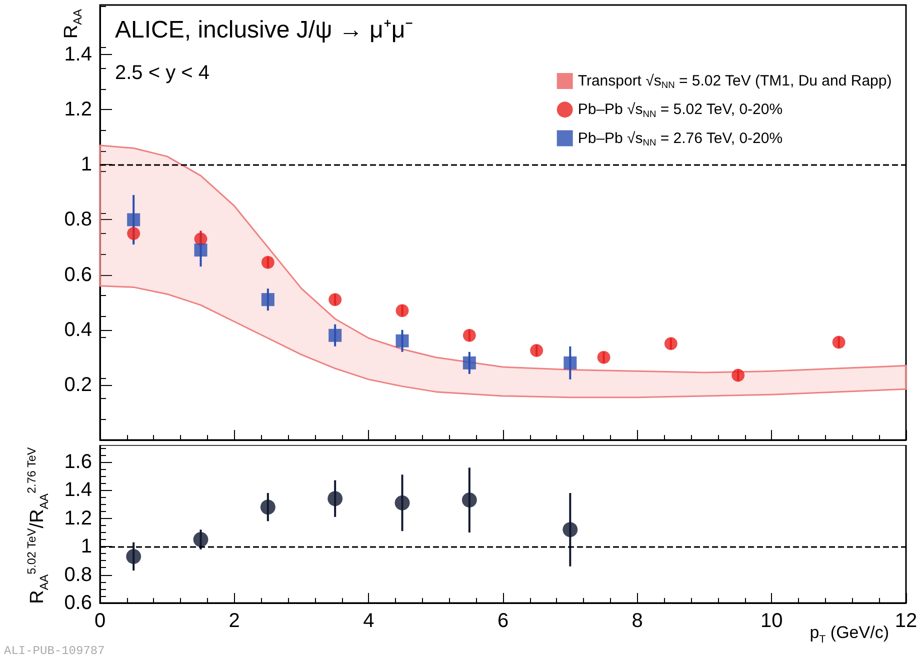 This screenshot has height=659, width=919. I want to click on x-tick-label: 4, so click(368, 621).